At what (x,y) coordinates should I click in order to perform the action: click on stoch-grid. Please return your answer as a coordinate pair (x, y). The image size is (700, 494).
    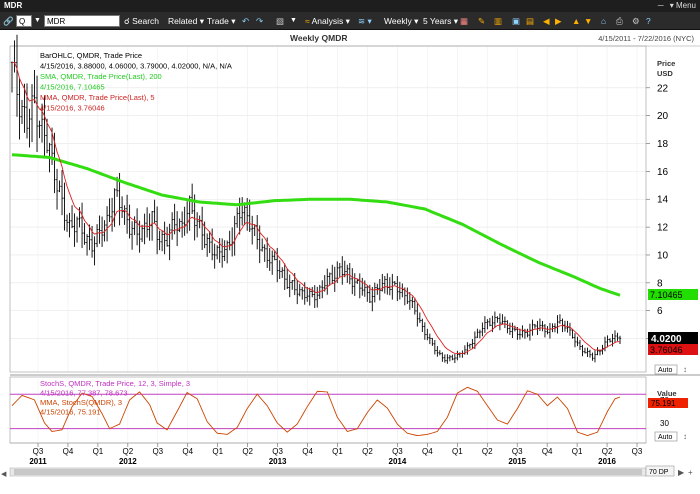
    Looking at the image, I should click on (337, 410).